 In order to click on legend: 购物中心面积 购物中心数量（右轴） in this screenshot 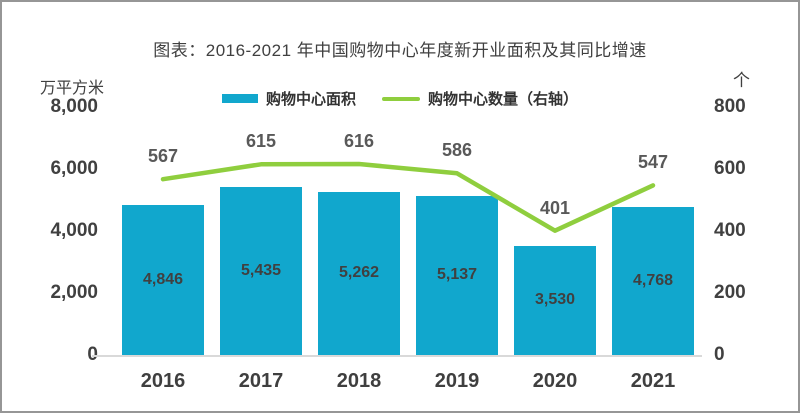, I will do `click(400, 98)`.